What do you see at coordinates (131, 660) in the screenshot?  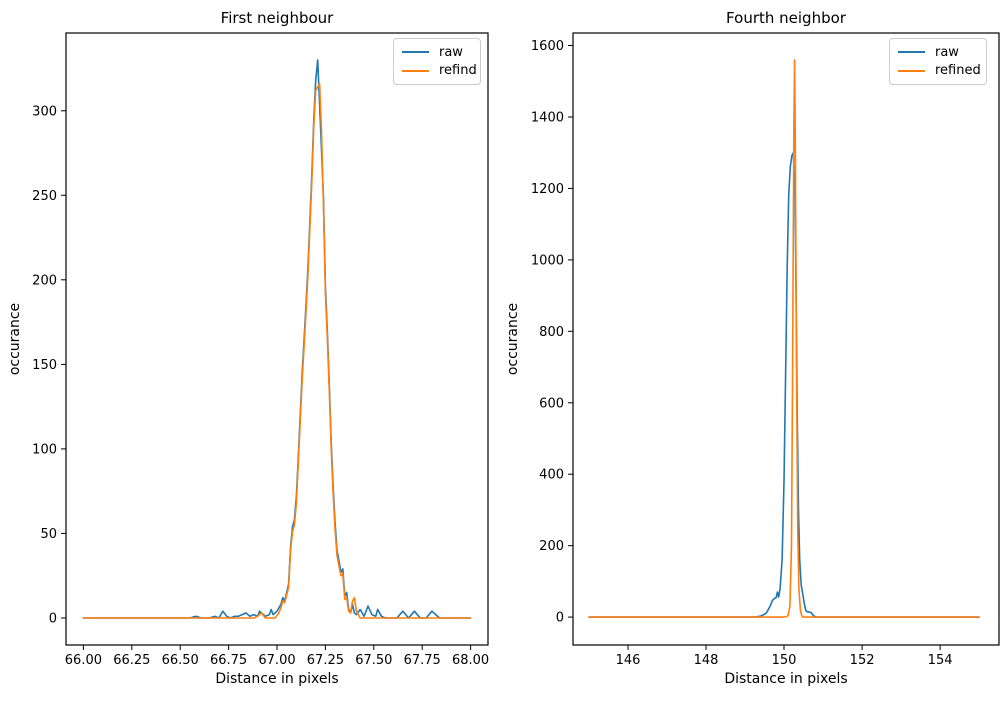 I see `x-tick-label: 66.25` at bounding box center [131, 660].